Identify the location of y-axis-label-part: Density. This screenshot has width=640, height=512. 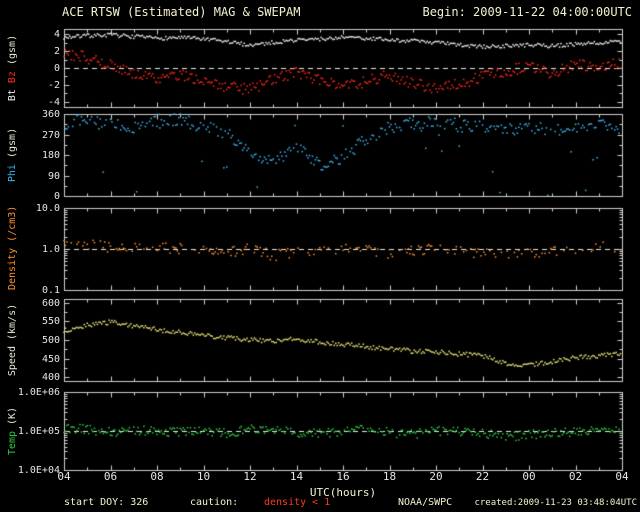
(12, 265).